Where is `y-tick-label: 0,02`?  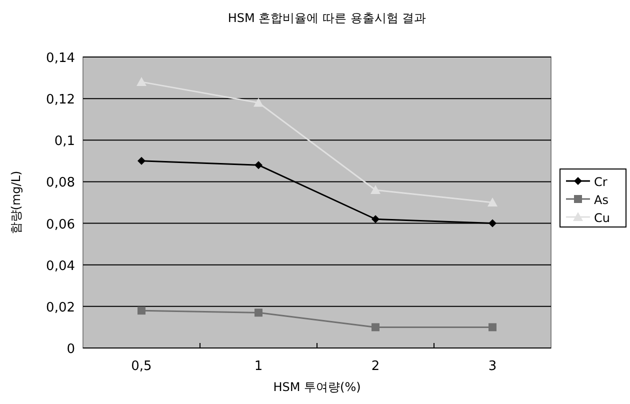
y-tick-label: 0,02 is located at coordinates (60, 308).